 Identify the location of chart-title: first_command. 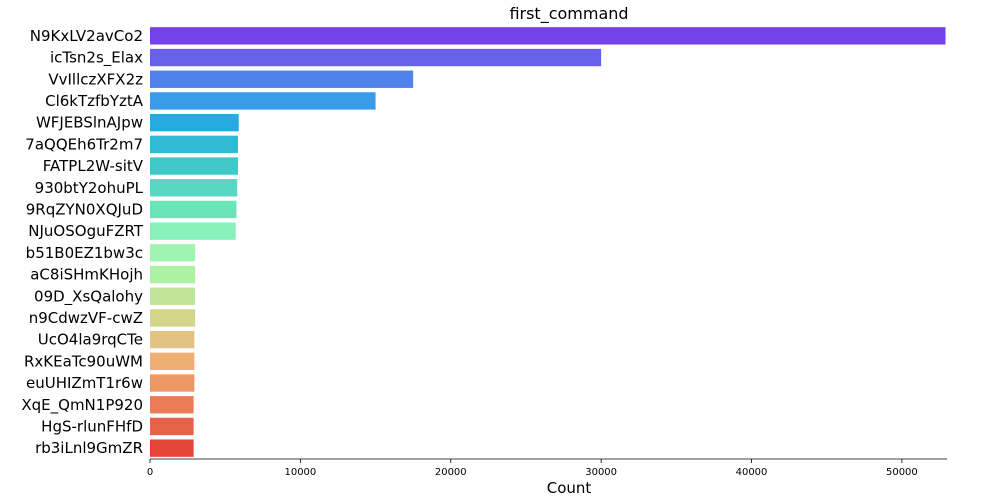
(568, 14).